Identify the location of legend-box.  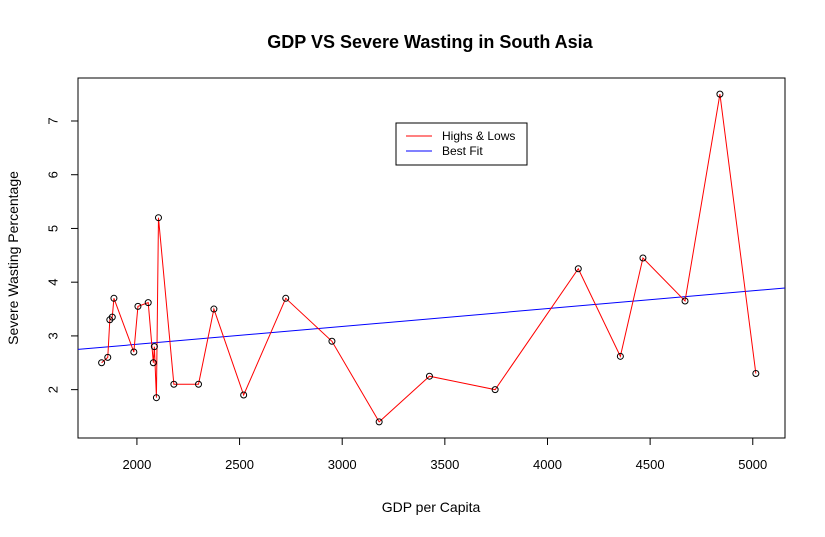
(461, 144).